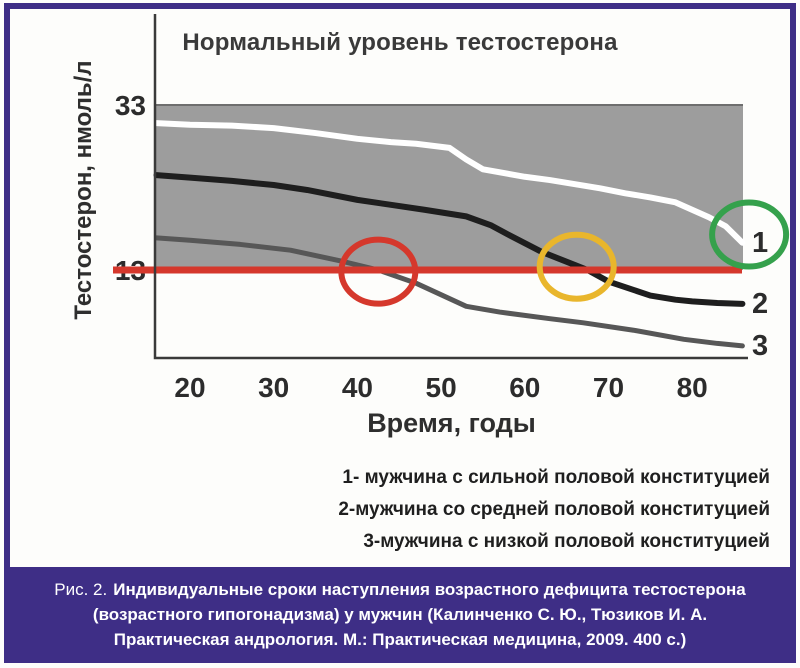 This screenshot has width=800, height=668. Describe the element at coordinates (130, 105) in the screenshot. I see `y-tick-label-33: 33` at that location.